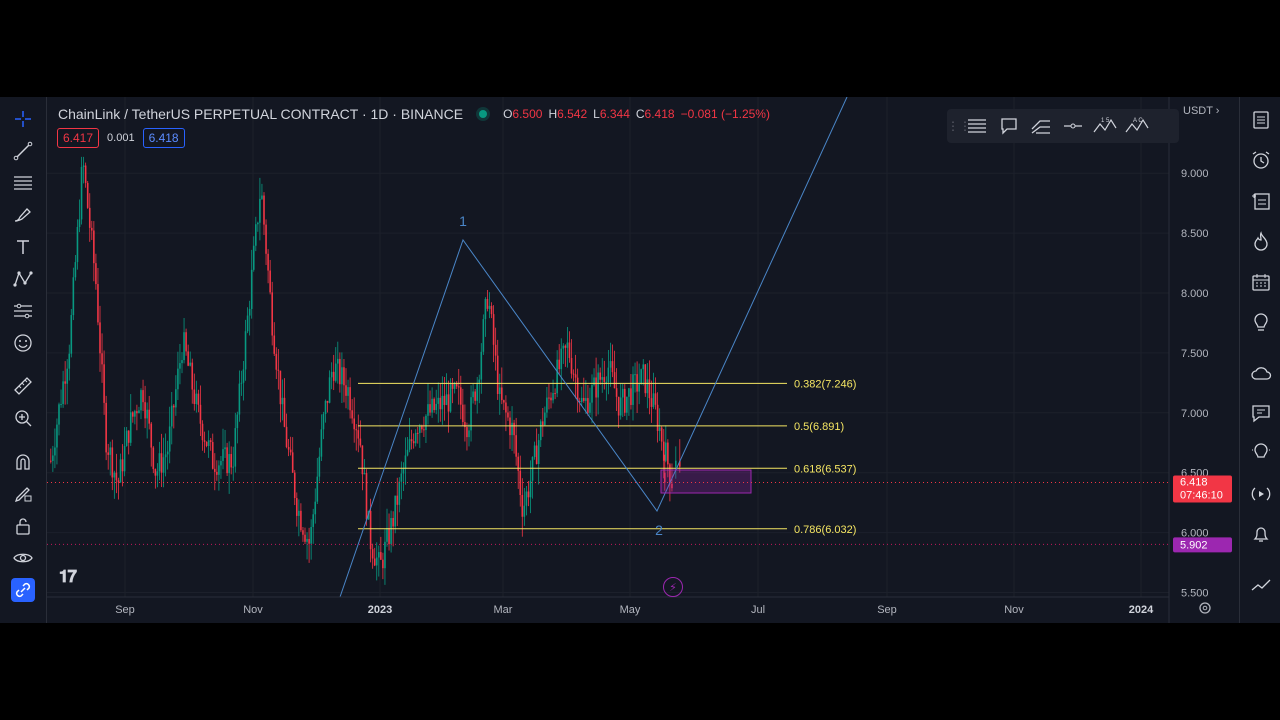 The width and height of the screenshot is (1280, 720). I want to click on last-price-value: 6.418, so click(1194, 483).